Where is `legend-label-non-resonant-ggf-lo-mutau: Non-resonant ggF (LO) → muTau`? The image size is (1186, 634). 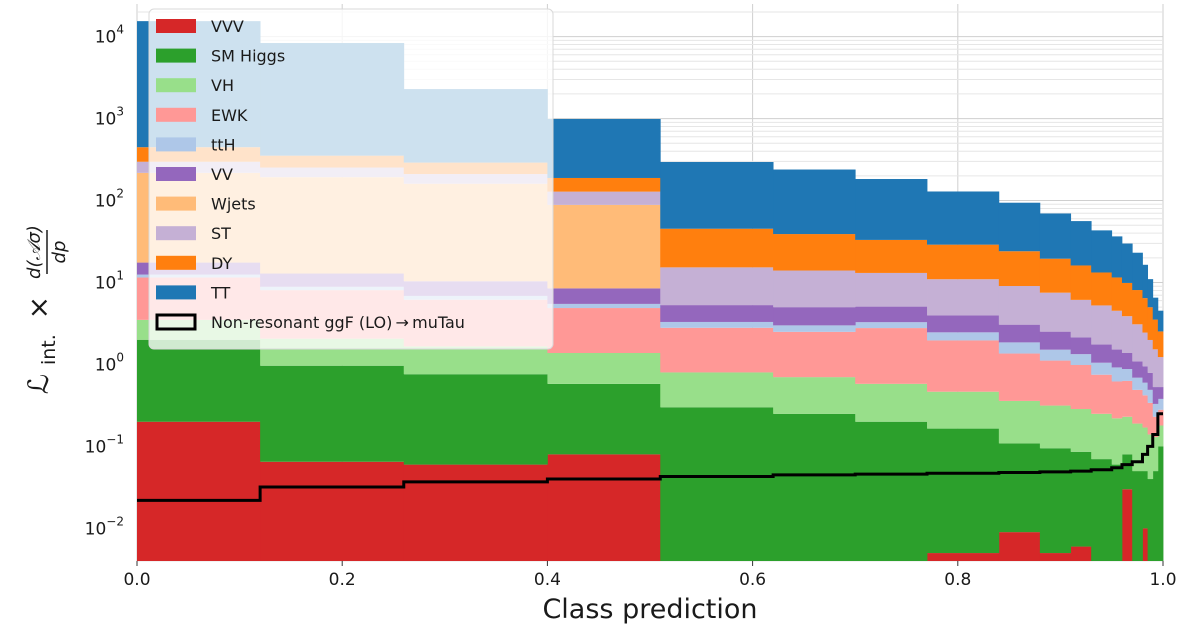
legend-label-non-resonant-ggf-lo-mutau: Non-resonant ggF (LO) → muTau is located at coordinates (338, 322).